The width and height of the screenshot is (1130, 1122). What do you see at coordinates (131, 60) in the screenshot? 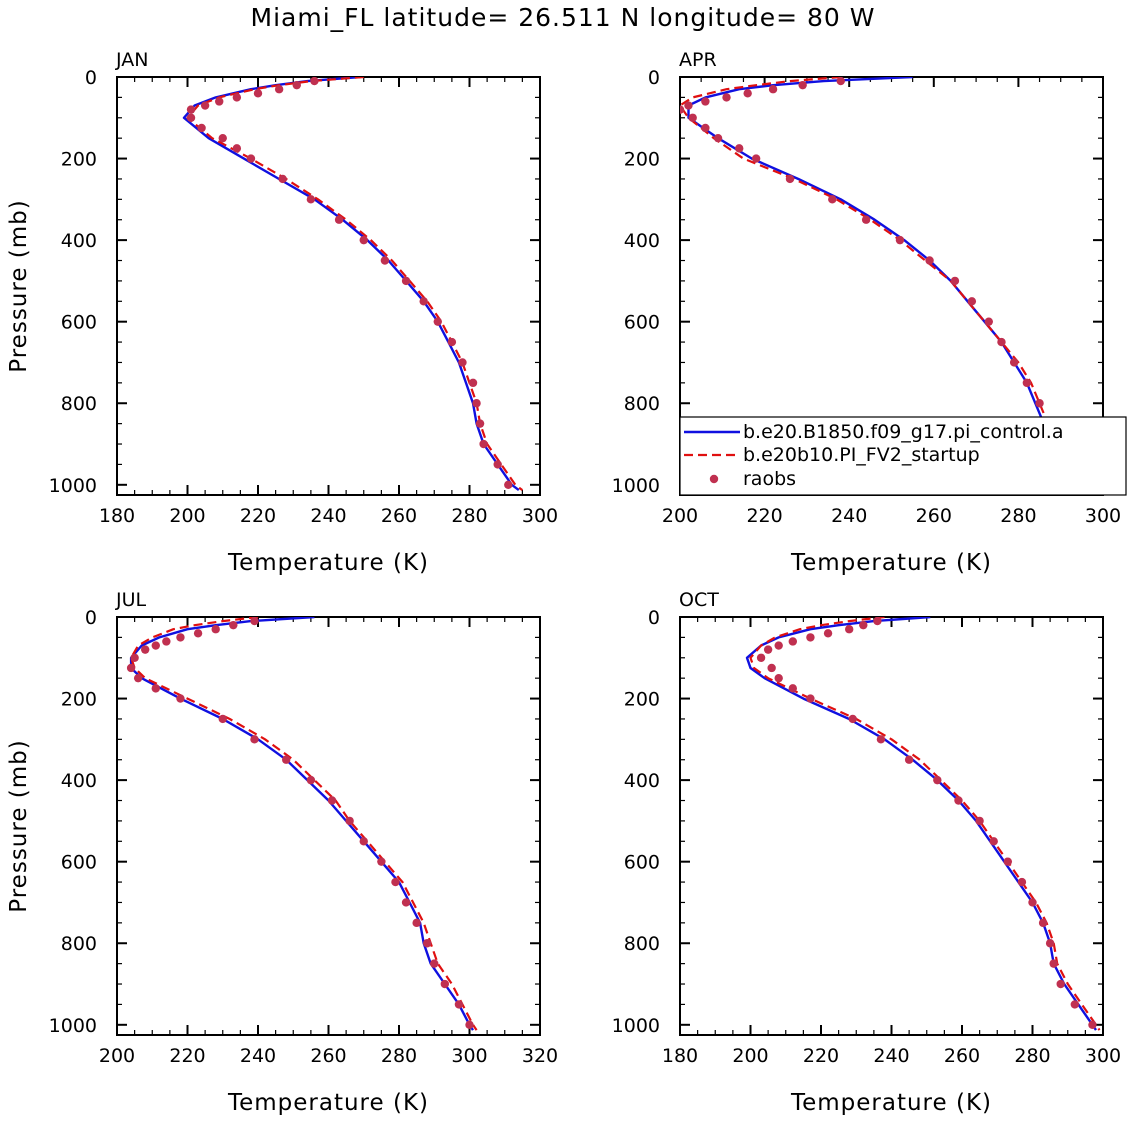
I see `panel-label: JAN` at bounding box center [131, 60].